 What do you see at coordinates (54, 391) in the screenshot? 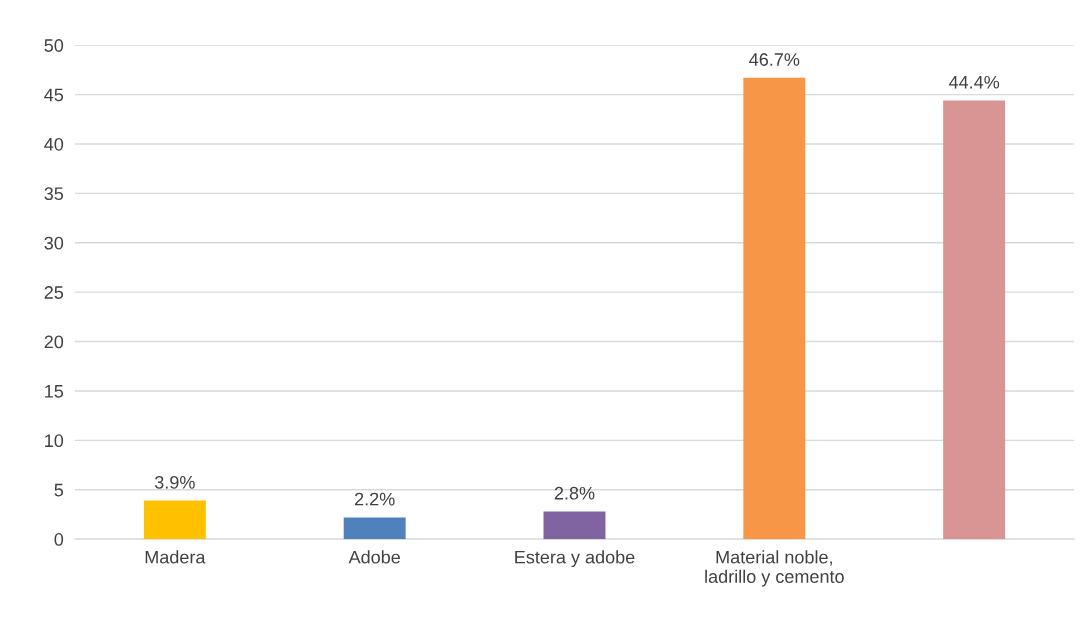
I see `y-tick-label: 15` at bounding box center [54, 391].